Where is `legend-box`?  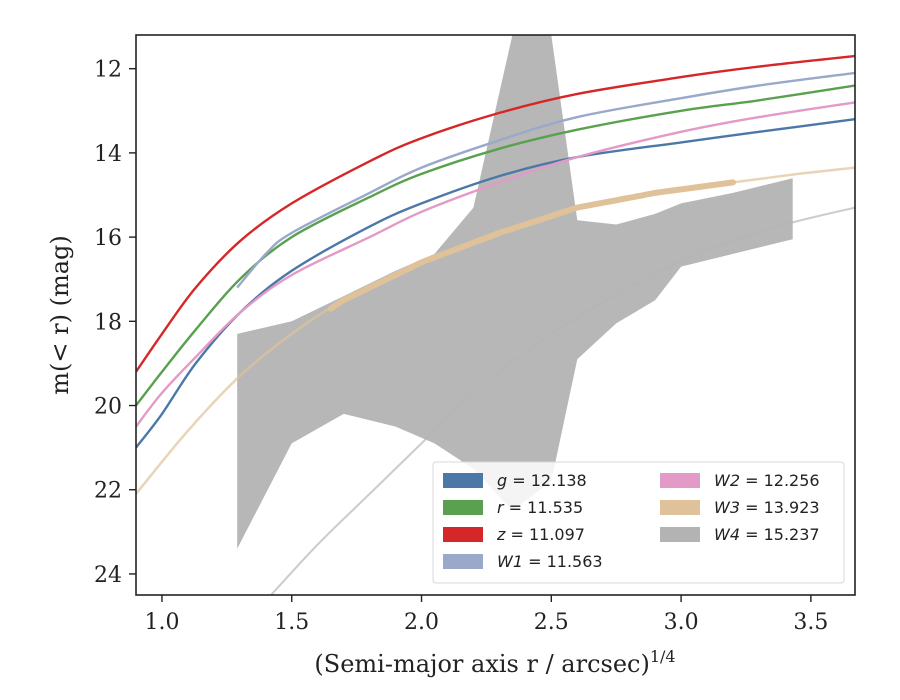
legend-box is located at coordinates (638, 522).